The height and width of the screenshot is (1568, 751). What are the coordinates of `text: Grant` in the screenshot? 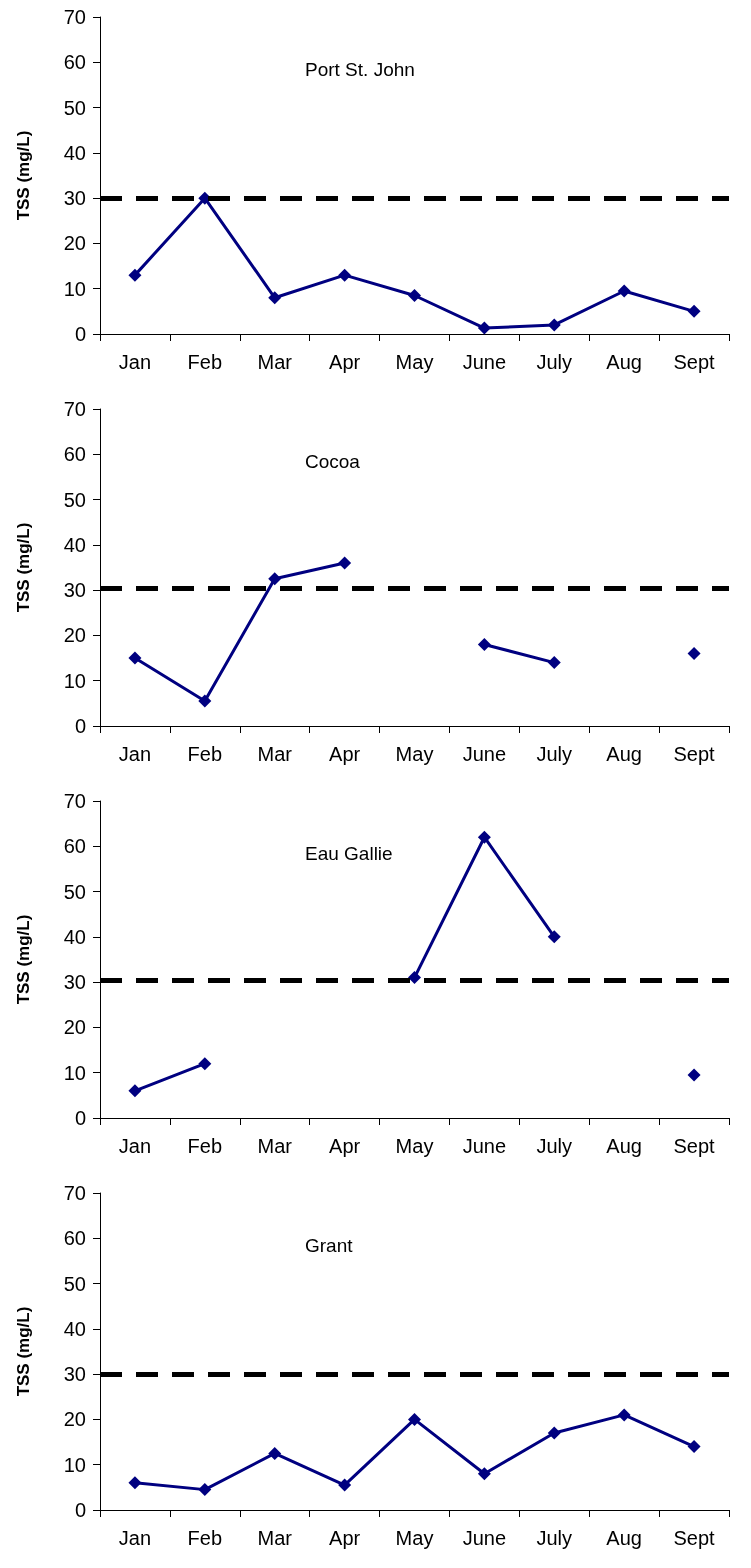 It's located at (329, 1245).